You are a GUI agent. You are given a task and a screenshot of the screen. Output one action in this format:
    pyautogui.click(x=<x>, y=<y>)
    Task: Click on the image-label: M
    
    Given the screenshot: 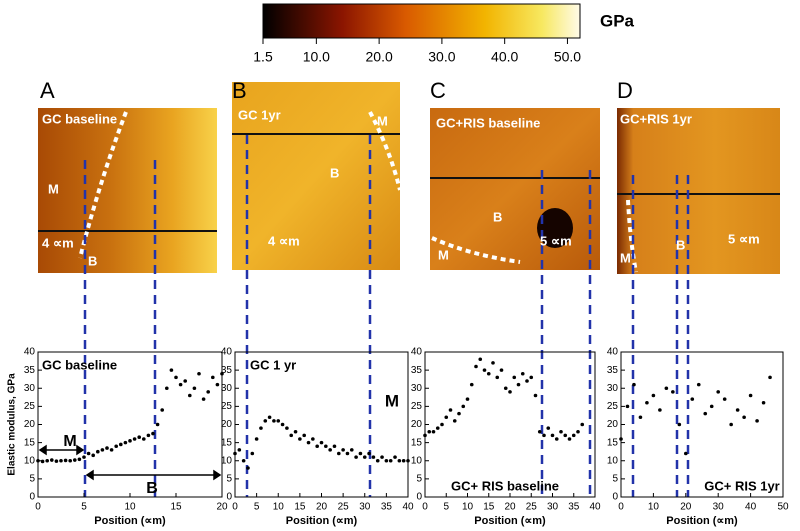 What is the action you would take?
    pyautogui.click(x=53, y=188)
    